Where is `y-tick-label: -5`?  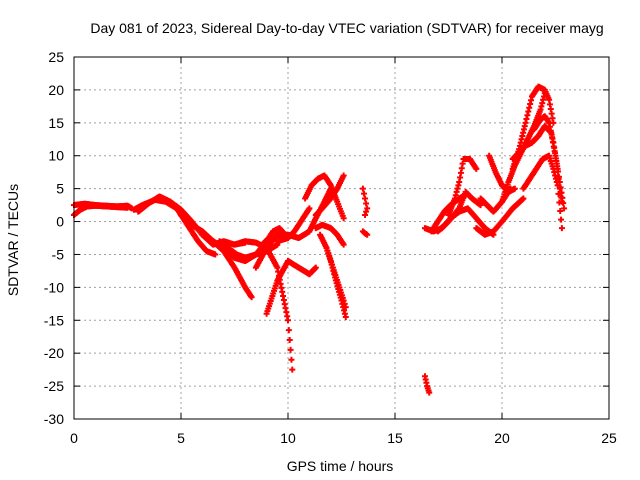 y-tick-label: -5 is located at coordinates (58, 254).